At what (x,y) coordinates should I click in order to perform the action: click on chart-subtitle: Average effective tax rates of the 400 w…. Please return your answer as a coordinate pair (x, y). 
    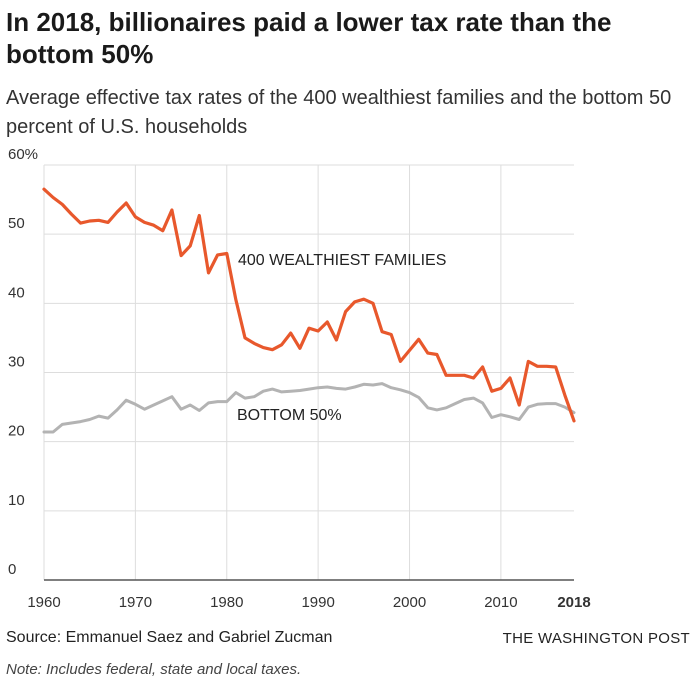
    Looking at the image, I should click on (339, 112).